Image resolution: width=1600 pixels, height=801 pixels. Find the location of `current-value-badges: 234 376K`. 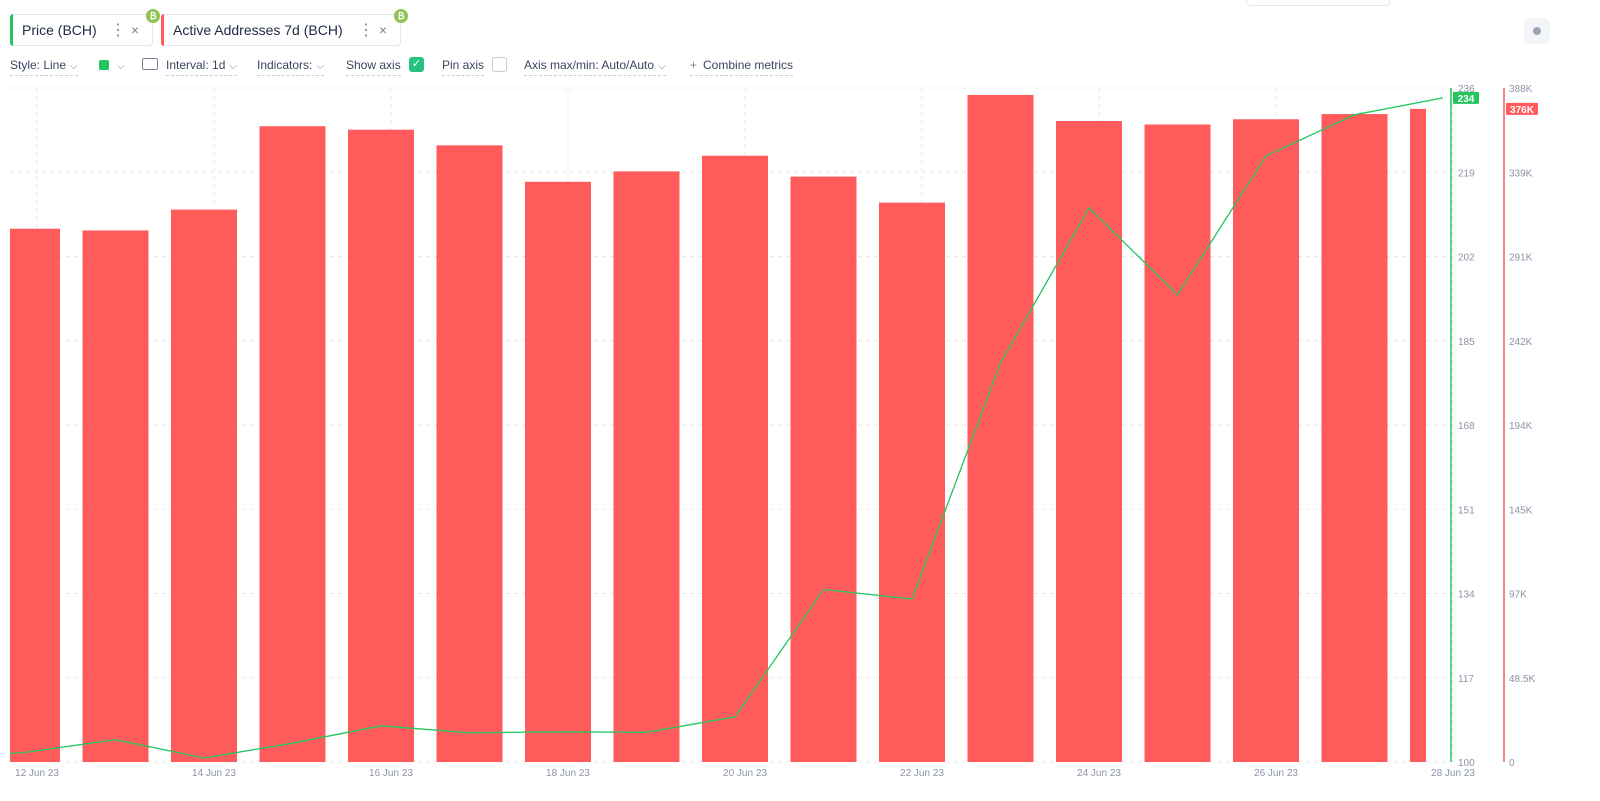

current-value-badges: 234 376K is located at coordinates (1495, 103).